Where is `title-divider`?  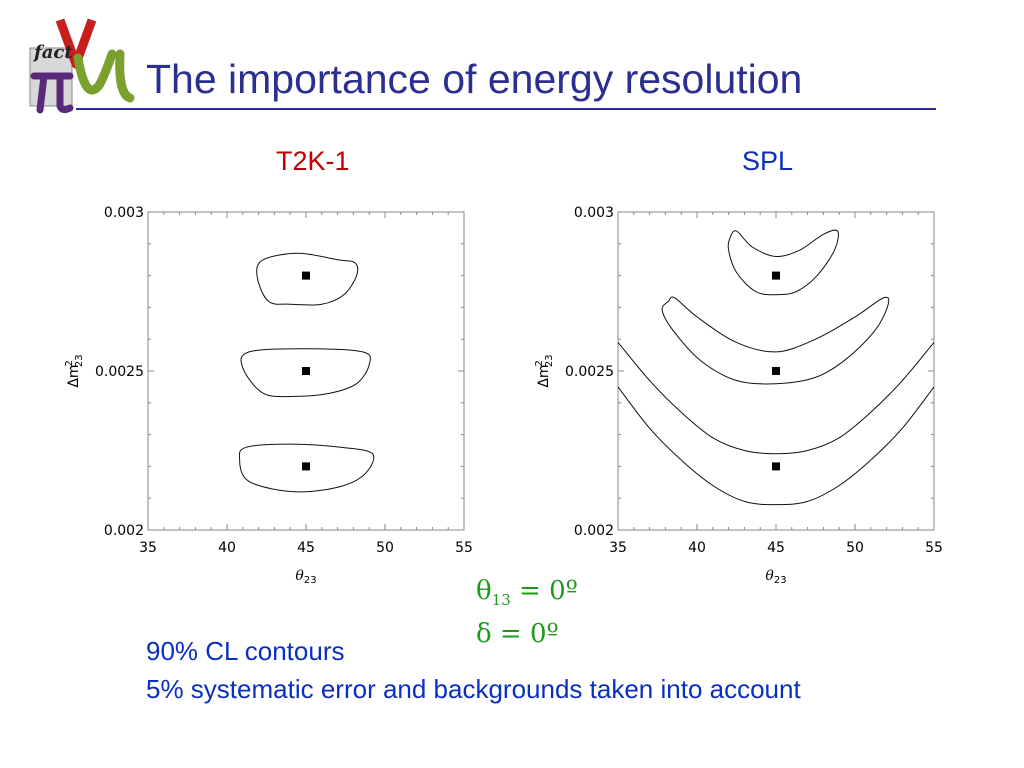
title-divider is located at coordinates (506, 109).